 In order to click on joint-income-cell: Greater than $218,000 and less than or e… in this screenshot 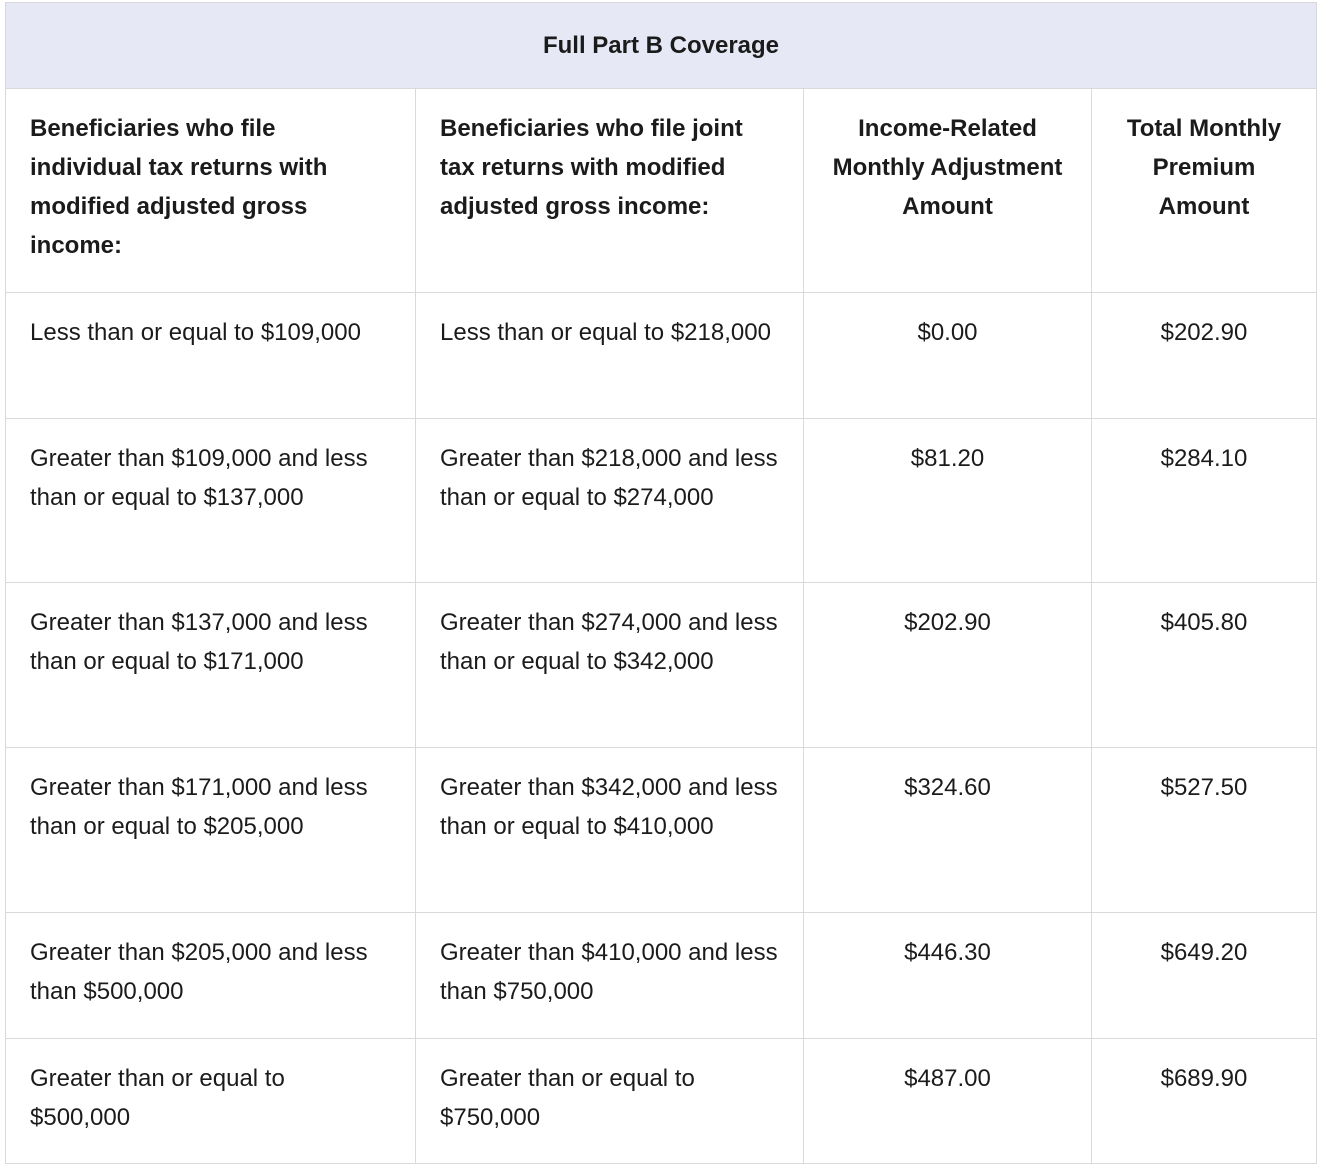, I will do `click(609, 500)`.